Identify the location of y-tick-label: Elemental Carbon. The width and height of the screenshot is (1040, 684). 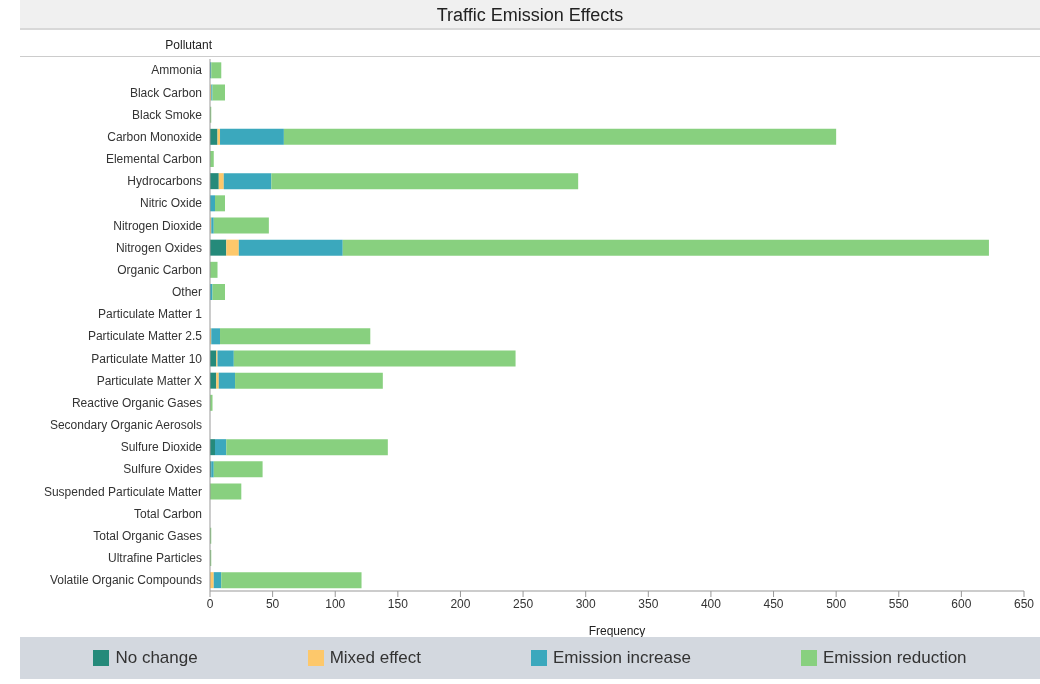
(153, 159).